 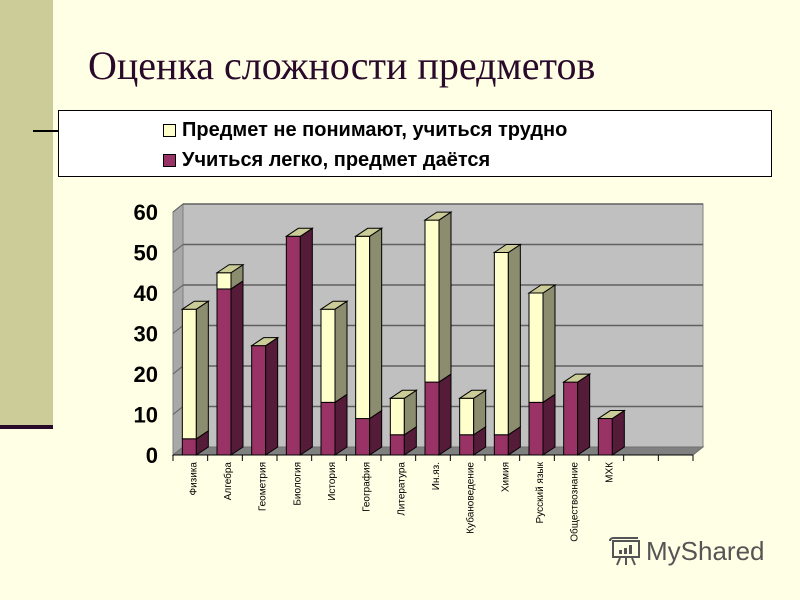 I want to click on legend-item-hard: Предмет не понимают, учиться трудно, so click(x=365, y=130).